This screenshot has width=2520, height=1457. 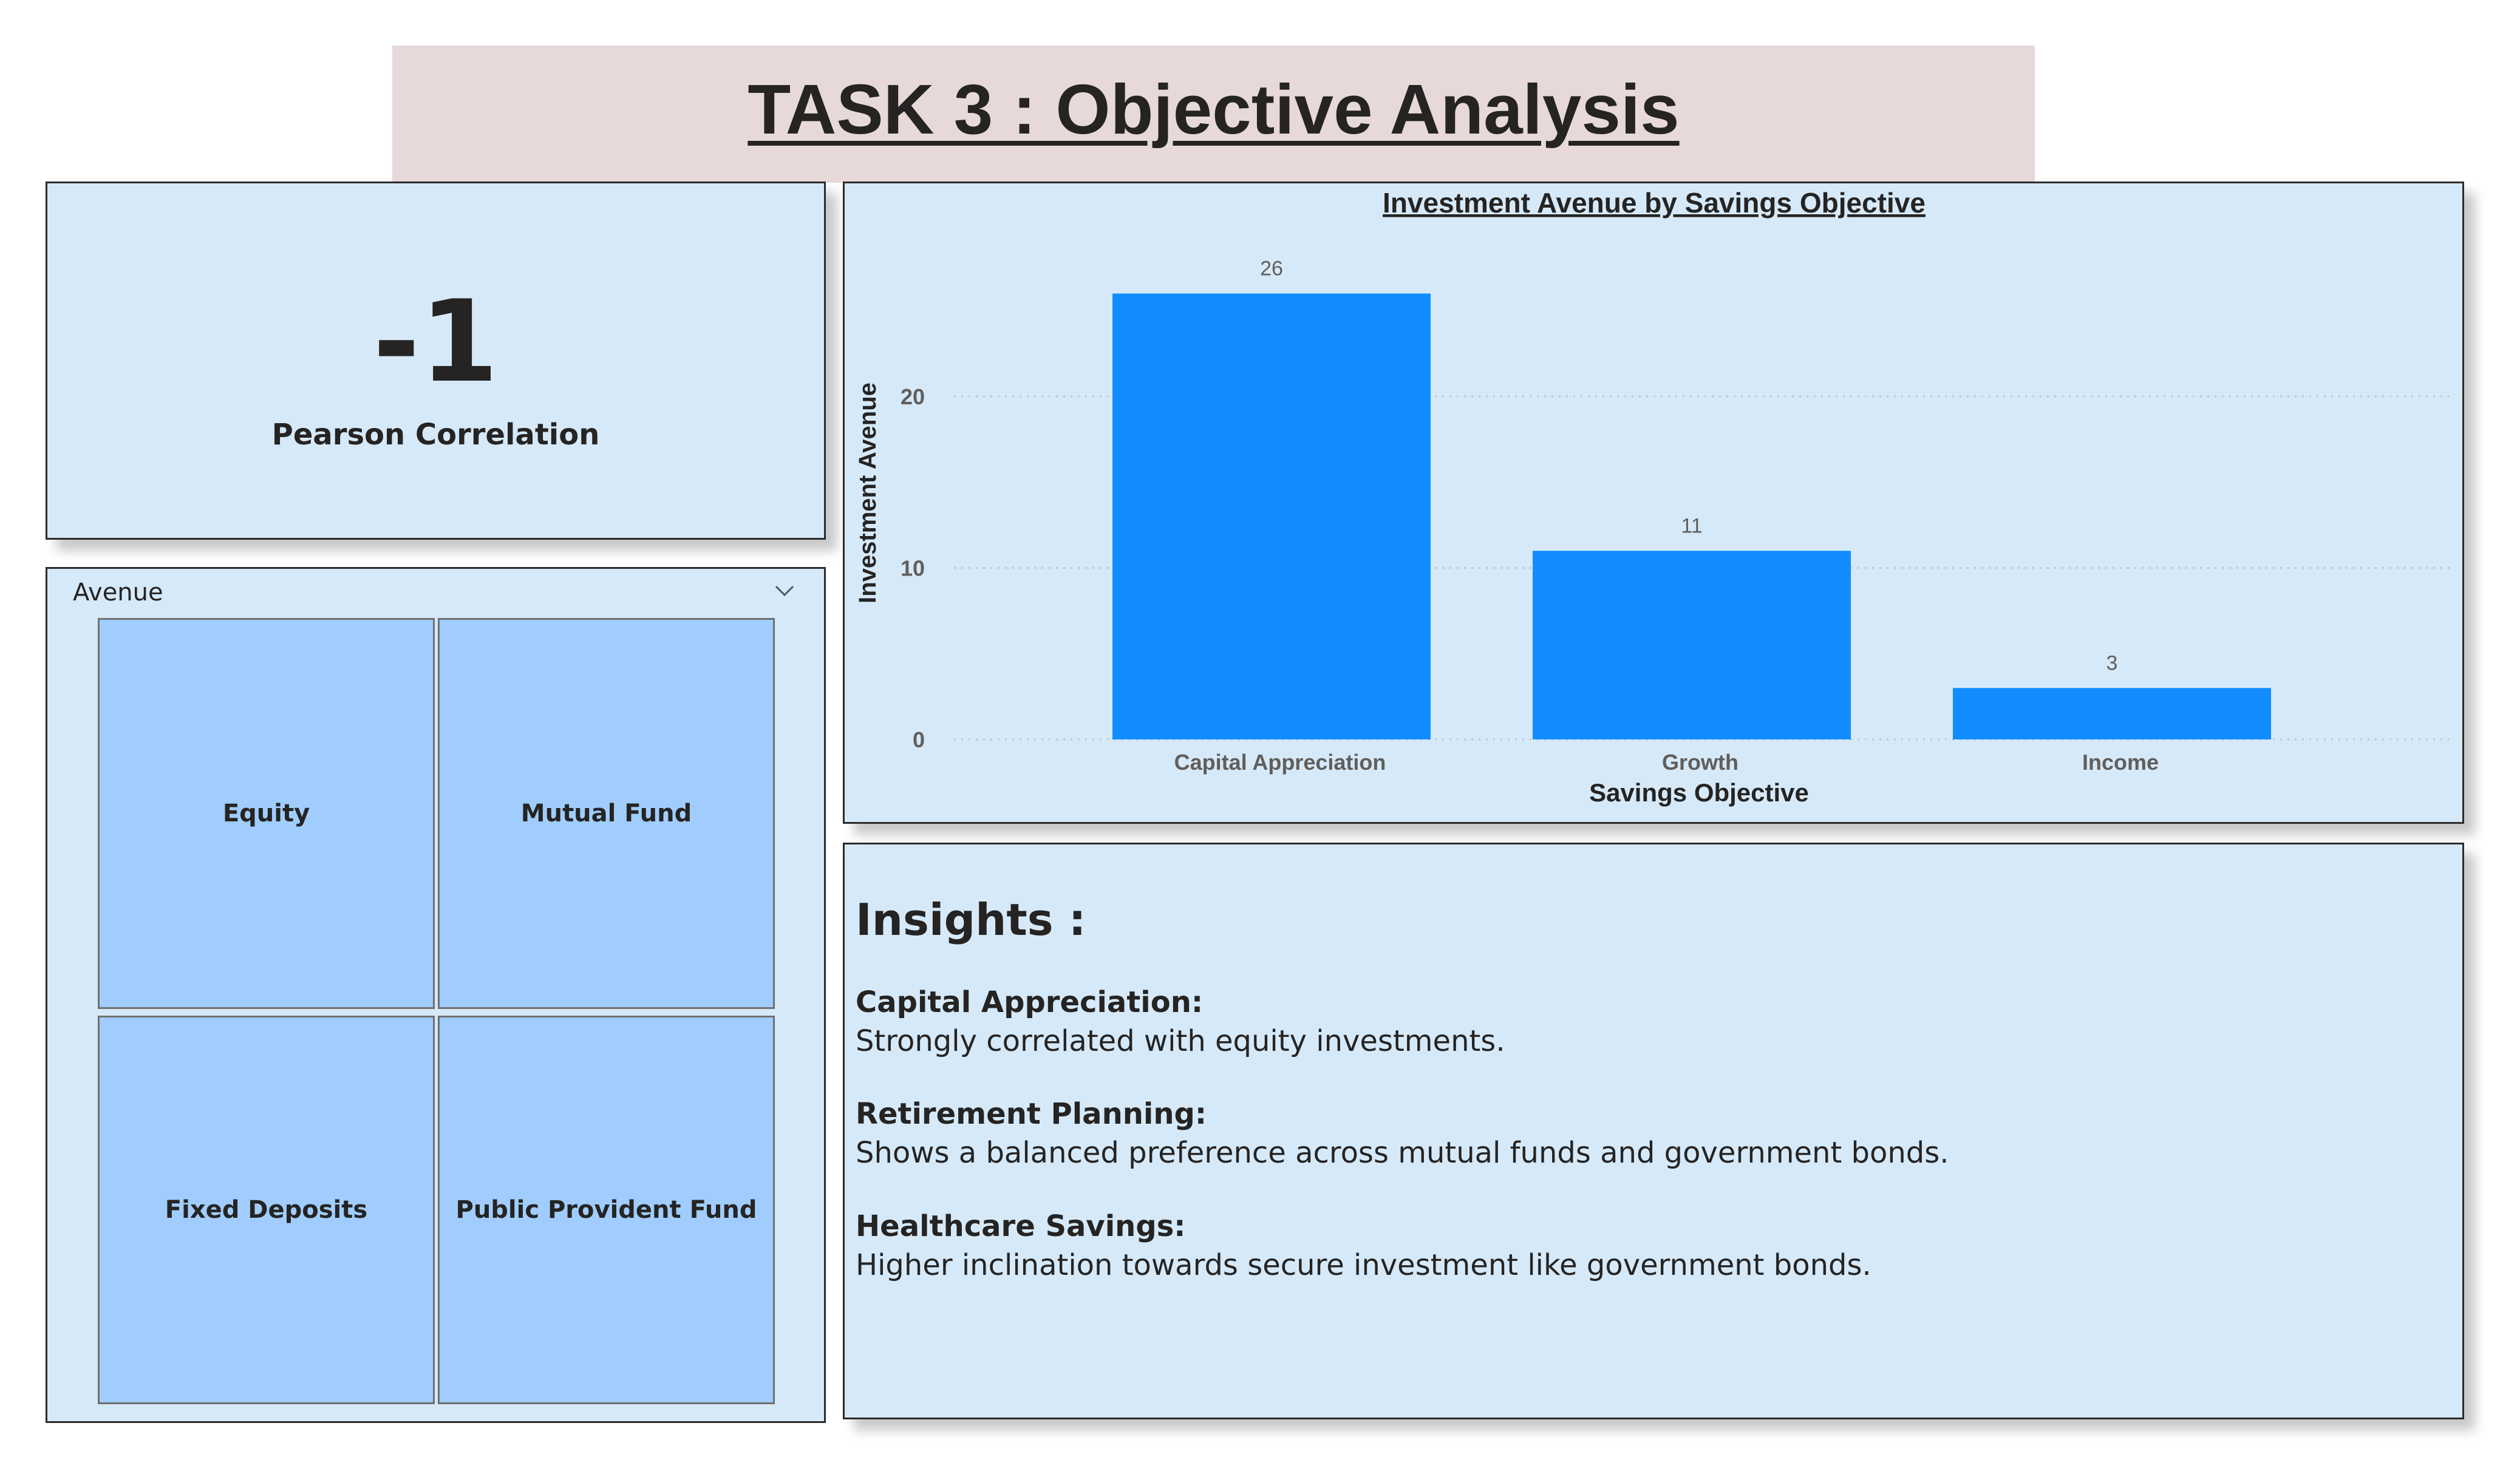 What do you see at coordinates (606, 1210) in the screenshot?
I see `slicer-option-public-provident-fund: Public Provident Fund` at bounding box center [606, 1210].